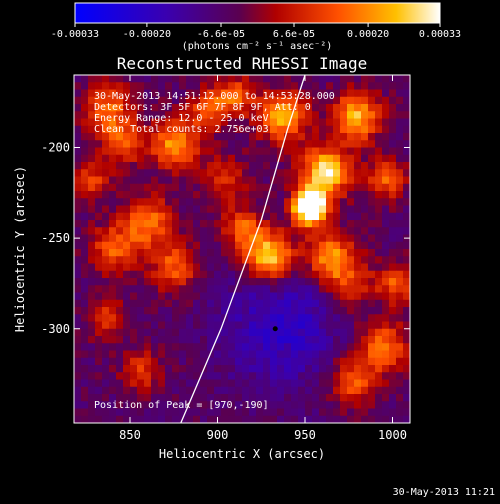  I want to click on footer-timestamp: 30-May-2013 11:21, so click(444, 492).